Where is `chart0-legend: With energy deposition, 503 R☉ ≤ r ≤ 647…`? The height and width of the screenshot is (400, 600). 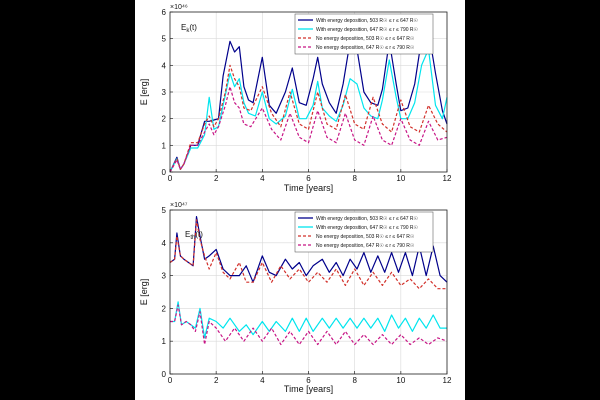
chart0-legend: With energy deposition, 503 R☉ ≤ r ≤ 647… is located at coordinates (364, 34).